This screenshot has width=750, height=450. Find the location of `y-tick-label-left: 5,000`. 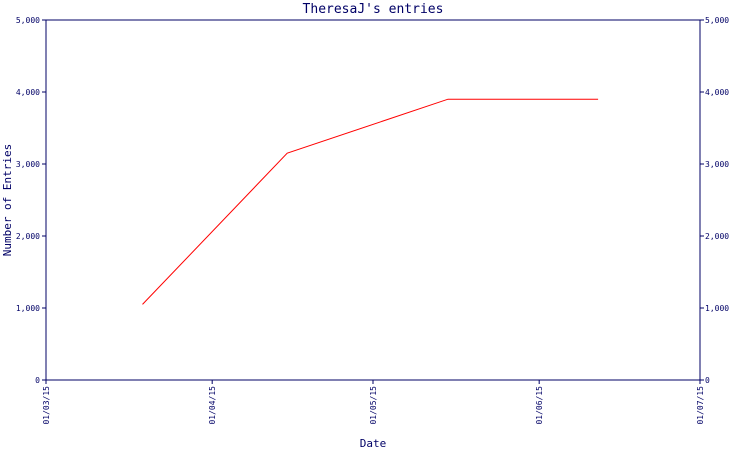

y-tick-label-left: 5,000 is located at coordinates (28, 20).